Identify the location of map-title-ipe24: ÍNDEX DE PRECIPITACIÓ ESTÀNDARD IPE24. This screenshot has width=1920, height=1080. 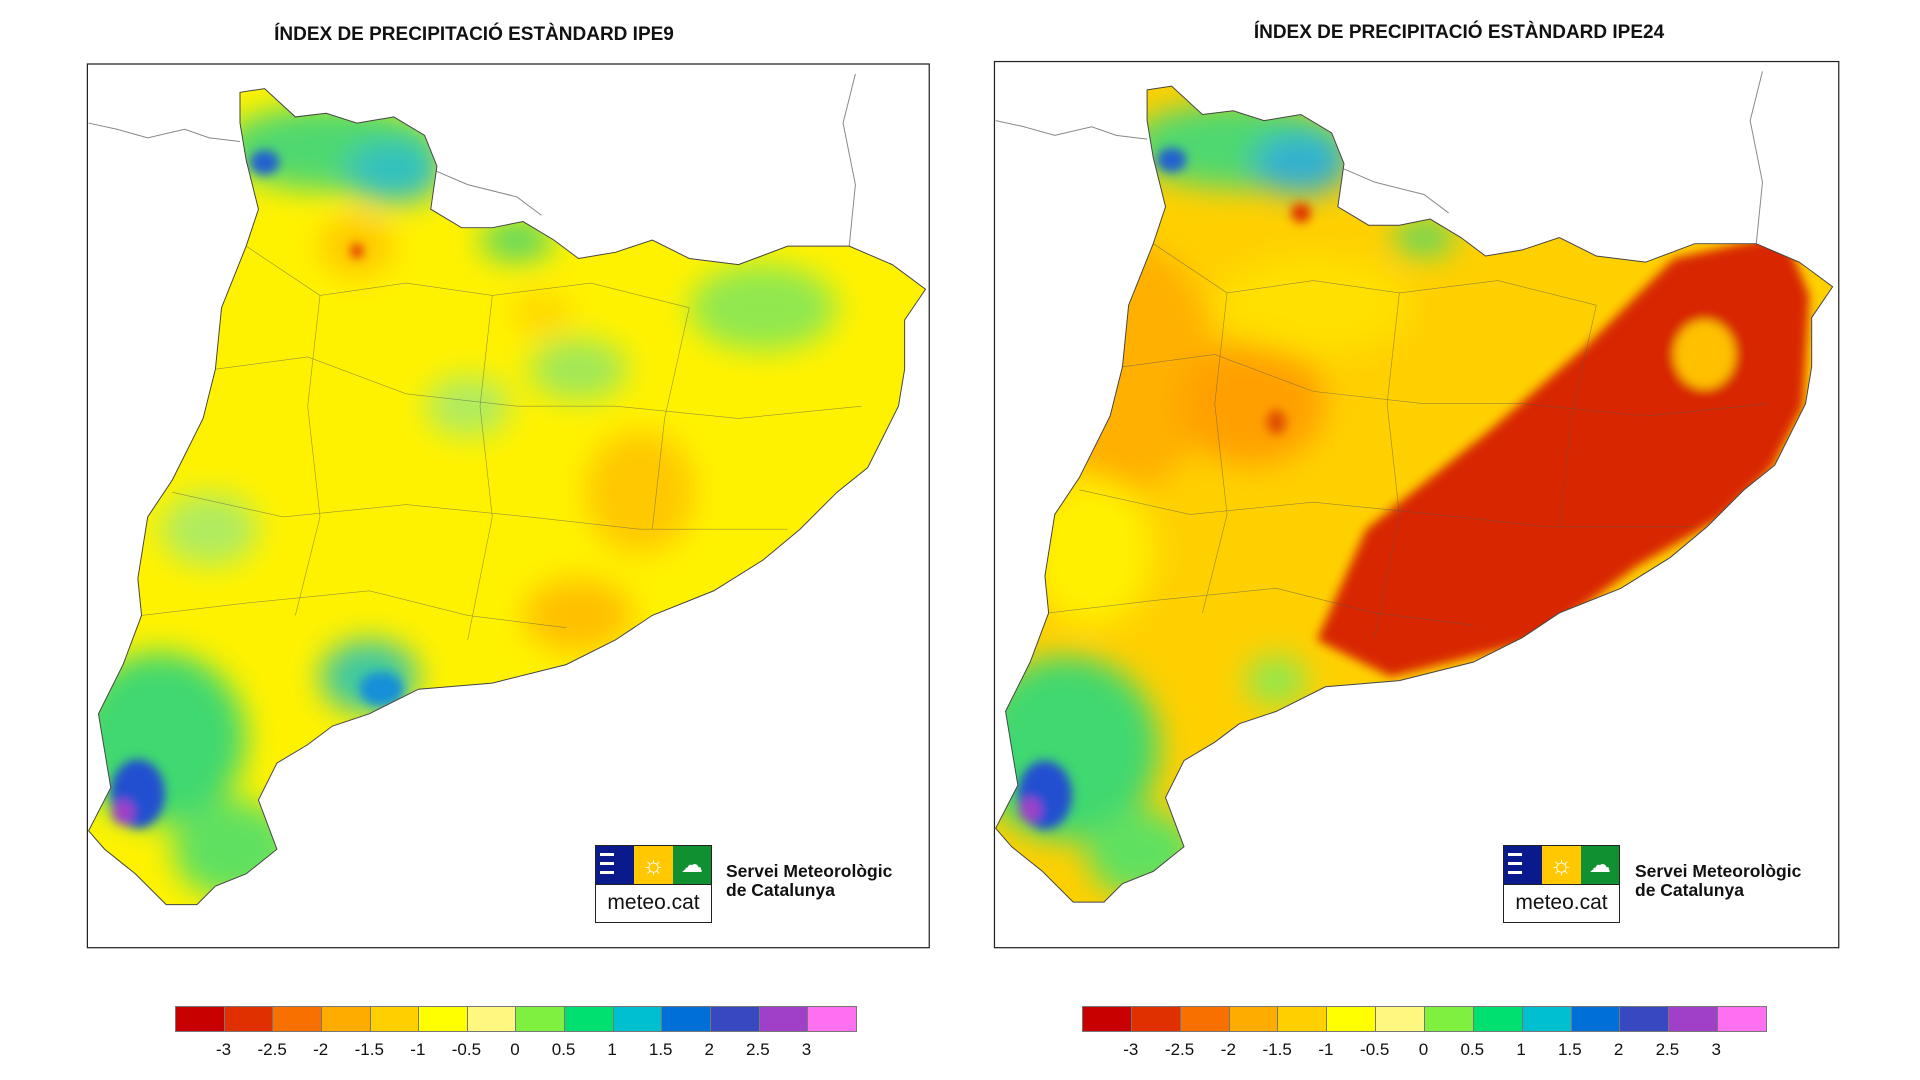
(1459, 32).